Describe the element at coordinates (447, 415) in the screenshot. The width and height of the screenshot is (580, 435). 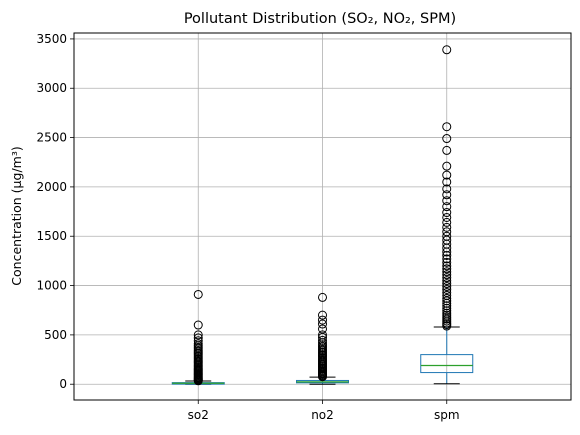
I see `x-tick-label-spm: spm` at that location.